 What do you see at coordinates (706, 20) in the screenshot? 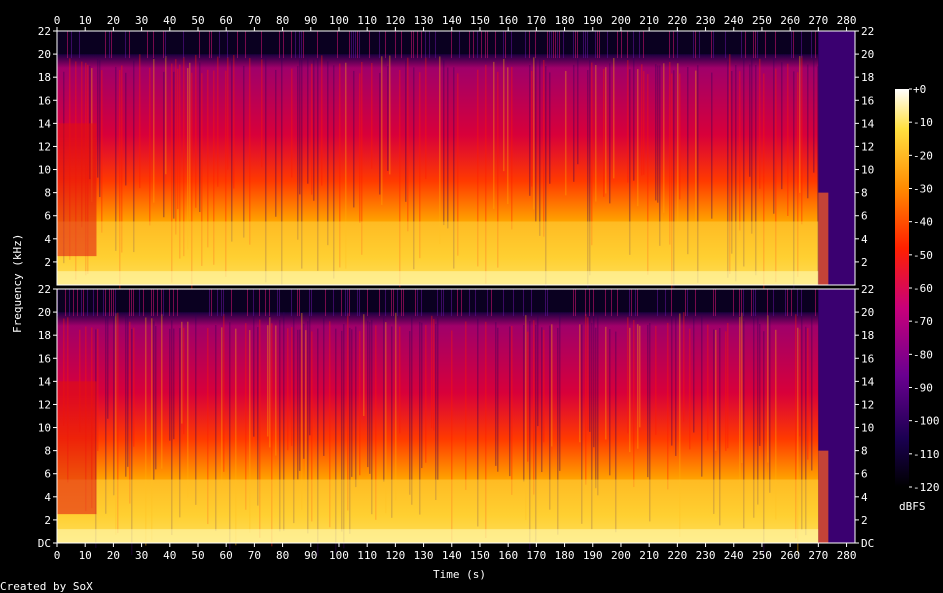
I see `x-tick-label-top: 230` at bounding box center [706, 20].